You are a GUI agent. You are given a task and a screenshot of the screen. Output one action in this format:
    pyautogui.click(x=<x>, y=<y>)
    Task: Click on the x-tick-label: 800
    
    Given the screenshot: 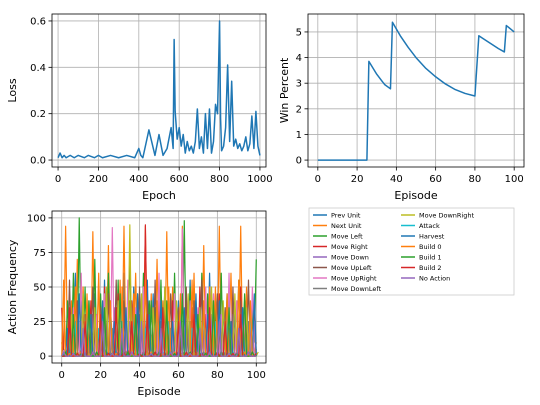 What is the action you would take?
    pyautogui.click(x=219, y=179)
    